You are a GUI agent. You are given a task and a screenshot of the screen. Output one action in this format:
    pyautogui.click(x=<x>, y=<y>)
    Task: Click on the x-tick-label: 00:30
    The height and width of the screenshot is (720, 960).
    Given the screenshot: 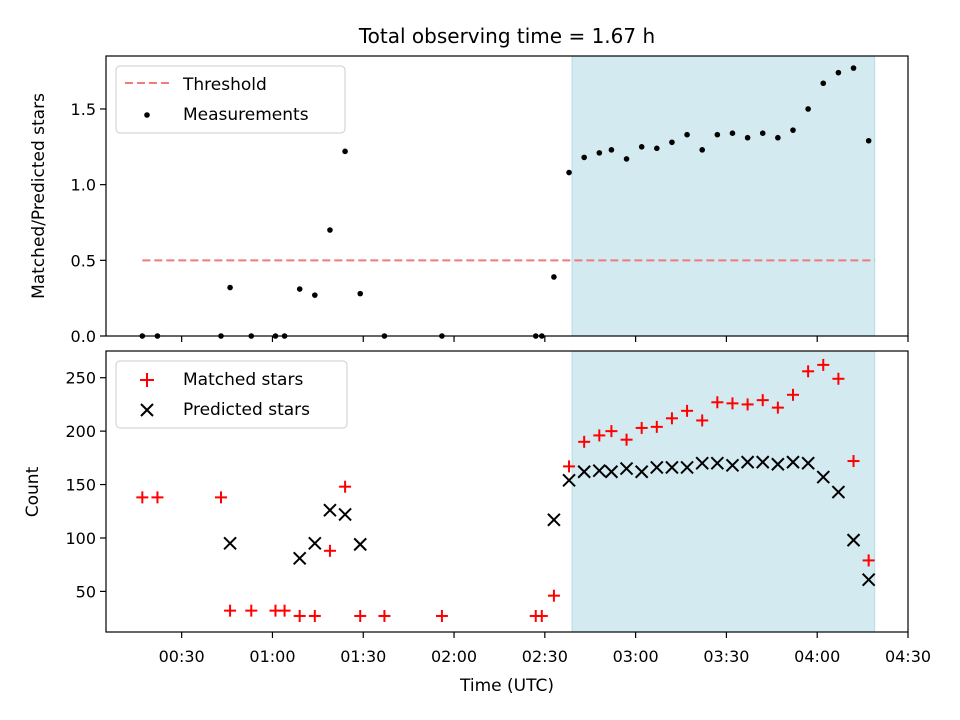 What is the action you would take?
    pyautogui.click(x=182, y=656)
    